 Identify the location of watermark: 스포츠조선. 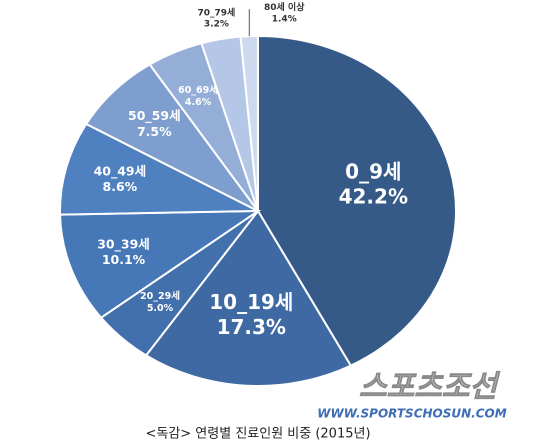
(429, 387).